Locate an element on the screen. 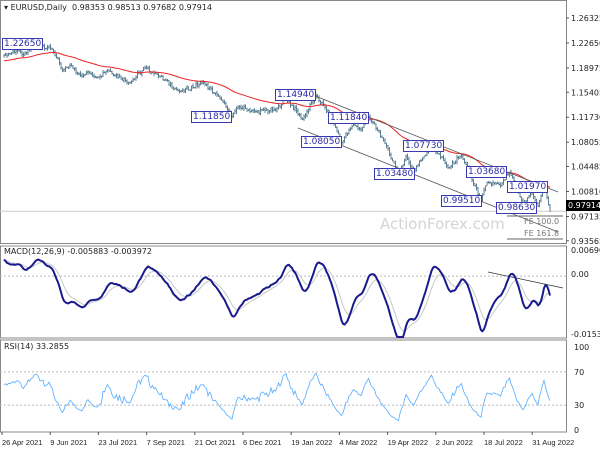  price-tick-label: 1.26325 is located at coordinates (585, 18).